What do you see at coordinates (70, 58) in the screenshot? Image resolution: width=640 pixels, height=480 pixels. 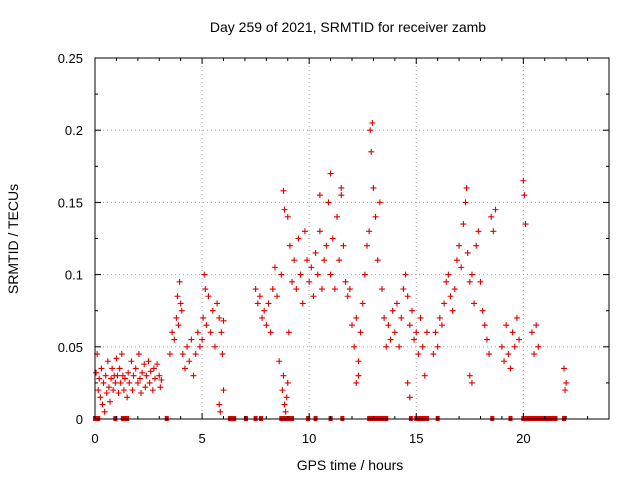 I see `y-tick-label: 0.25` at bounding box center [70, 58].